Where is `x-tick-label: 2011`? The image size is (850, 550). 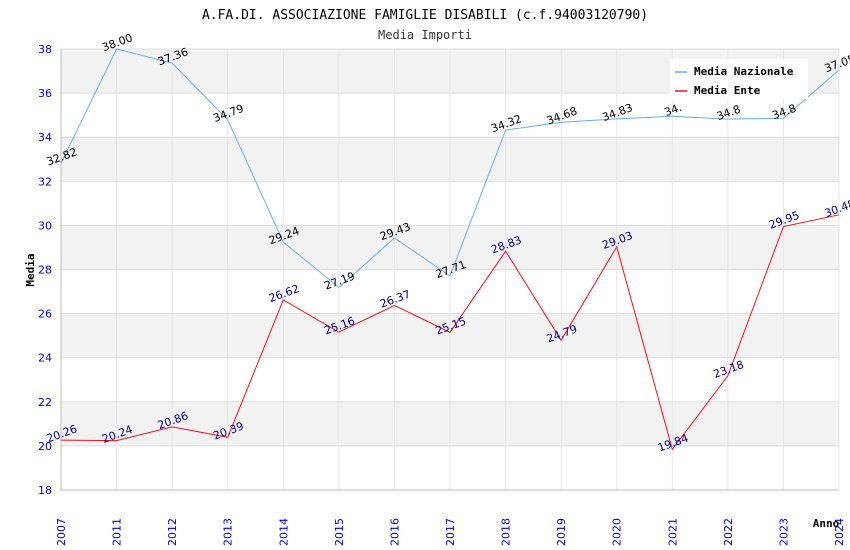
x-tick-label: 2011 is located at coordinates (117, 532).